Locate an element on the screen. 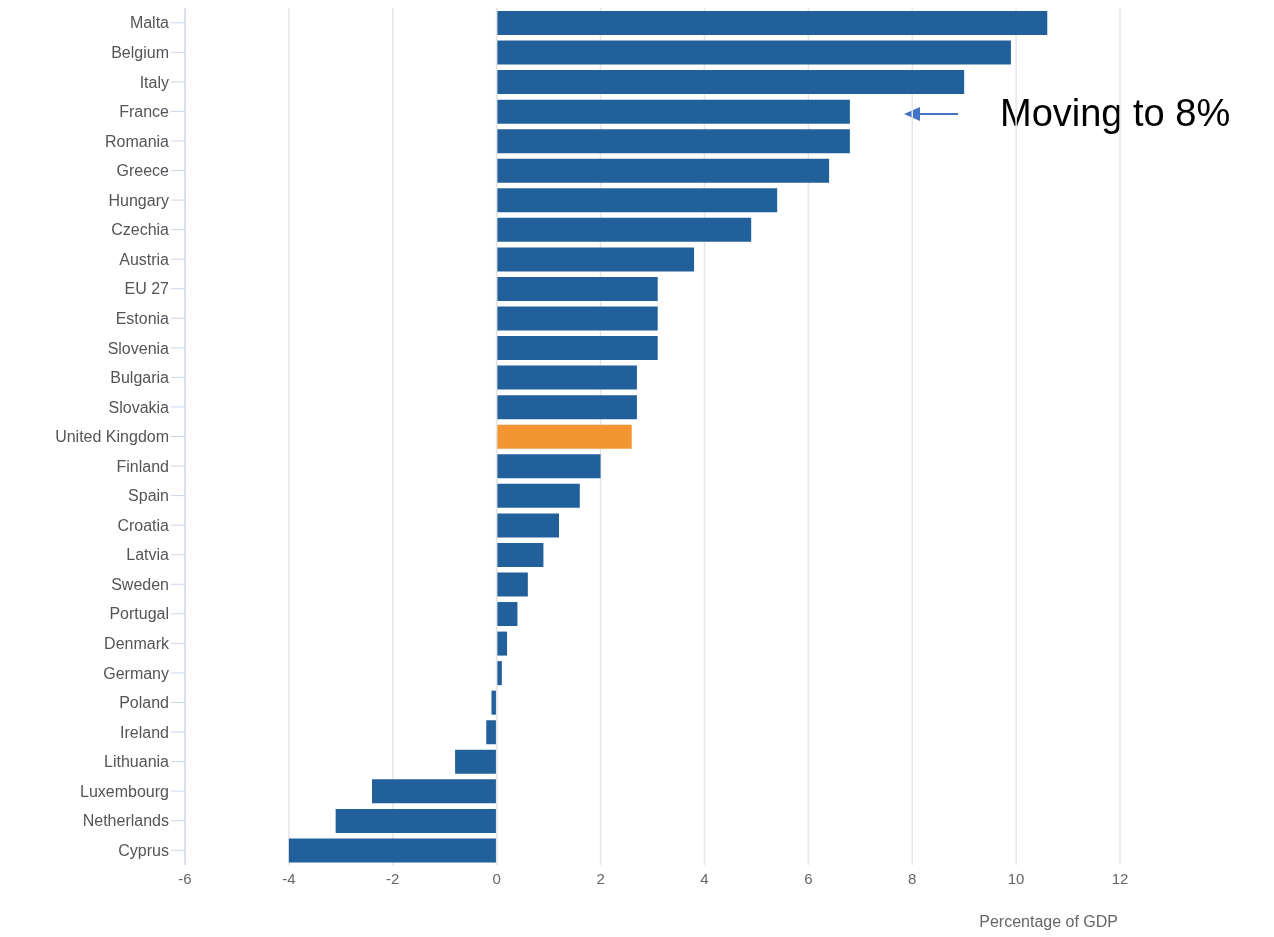 This screenshot has width=1274, height=937. y-tick-label: Romania is located at coordinates (137, 141).